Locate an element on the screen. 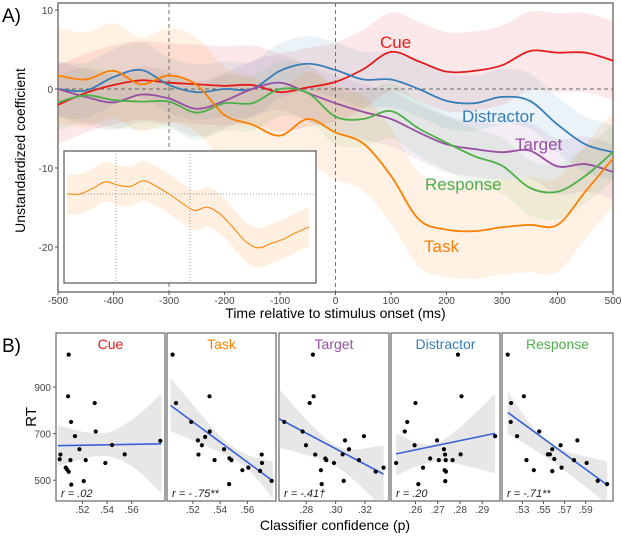  x-tick-label: .27 is located at coordinates (438, 510).